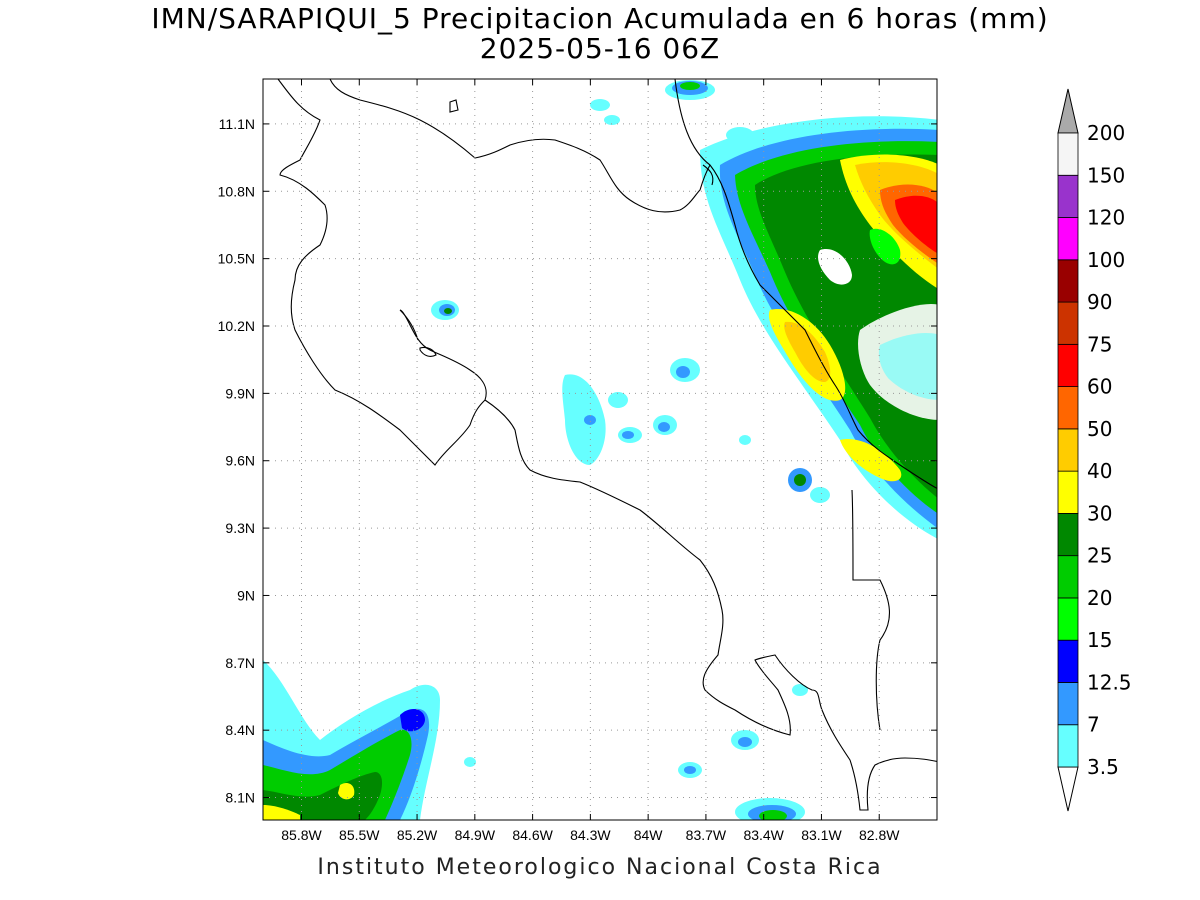 This screenshot has height=900, width=1200. What do you see at coordinates (1106, 175) in the screenshot?
I see `colorbar-label: 150` at bounding box center [1106, 175].